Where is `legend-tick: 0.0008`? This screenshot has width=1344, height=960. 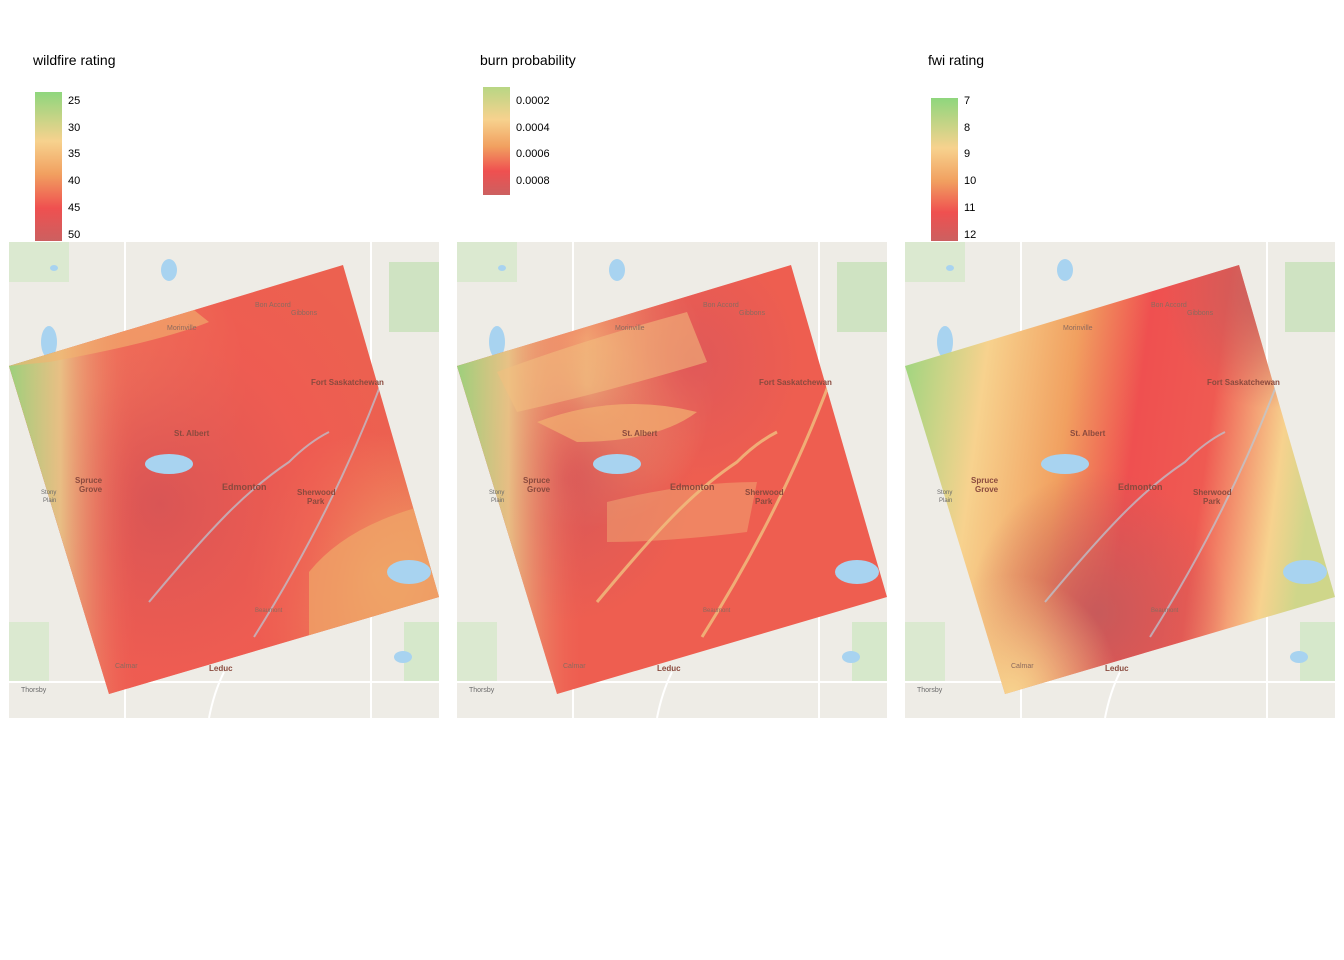
legend-tick: 0.0008 is located at coordinates (533, 181).